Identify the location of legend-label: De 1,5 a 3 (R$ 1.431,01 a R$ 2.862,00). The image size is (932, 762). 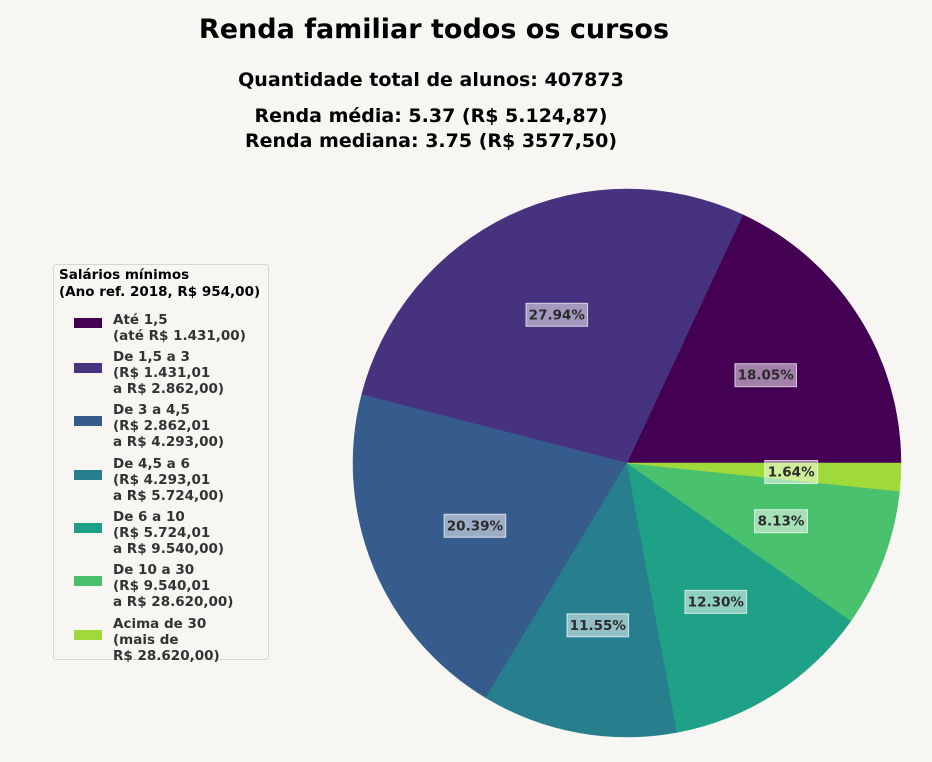
(168, 373).